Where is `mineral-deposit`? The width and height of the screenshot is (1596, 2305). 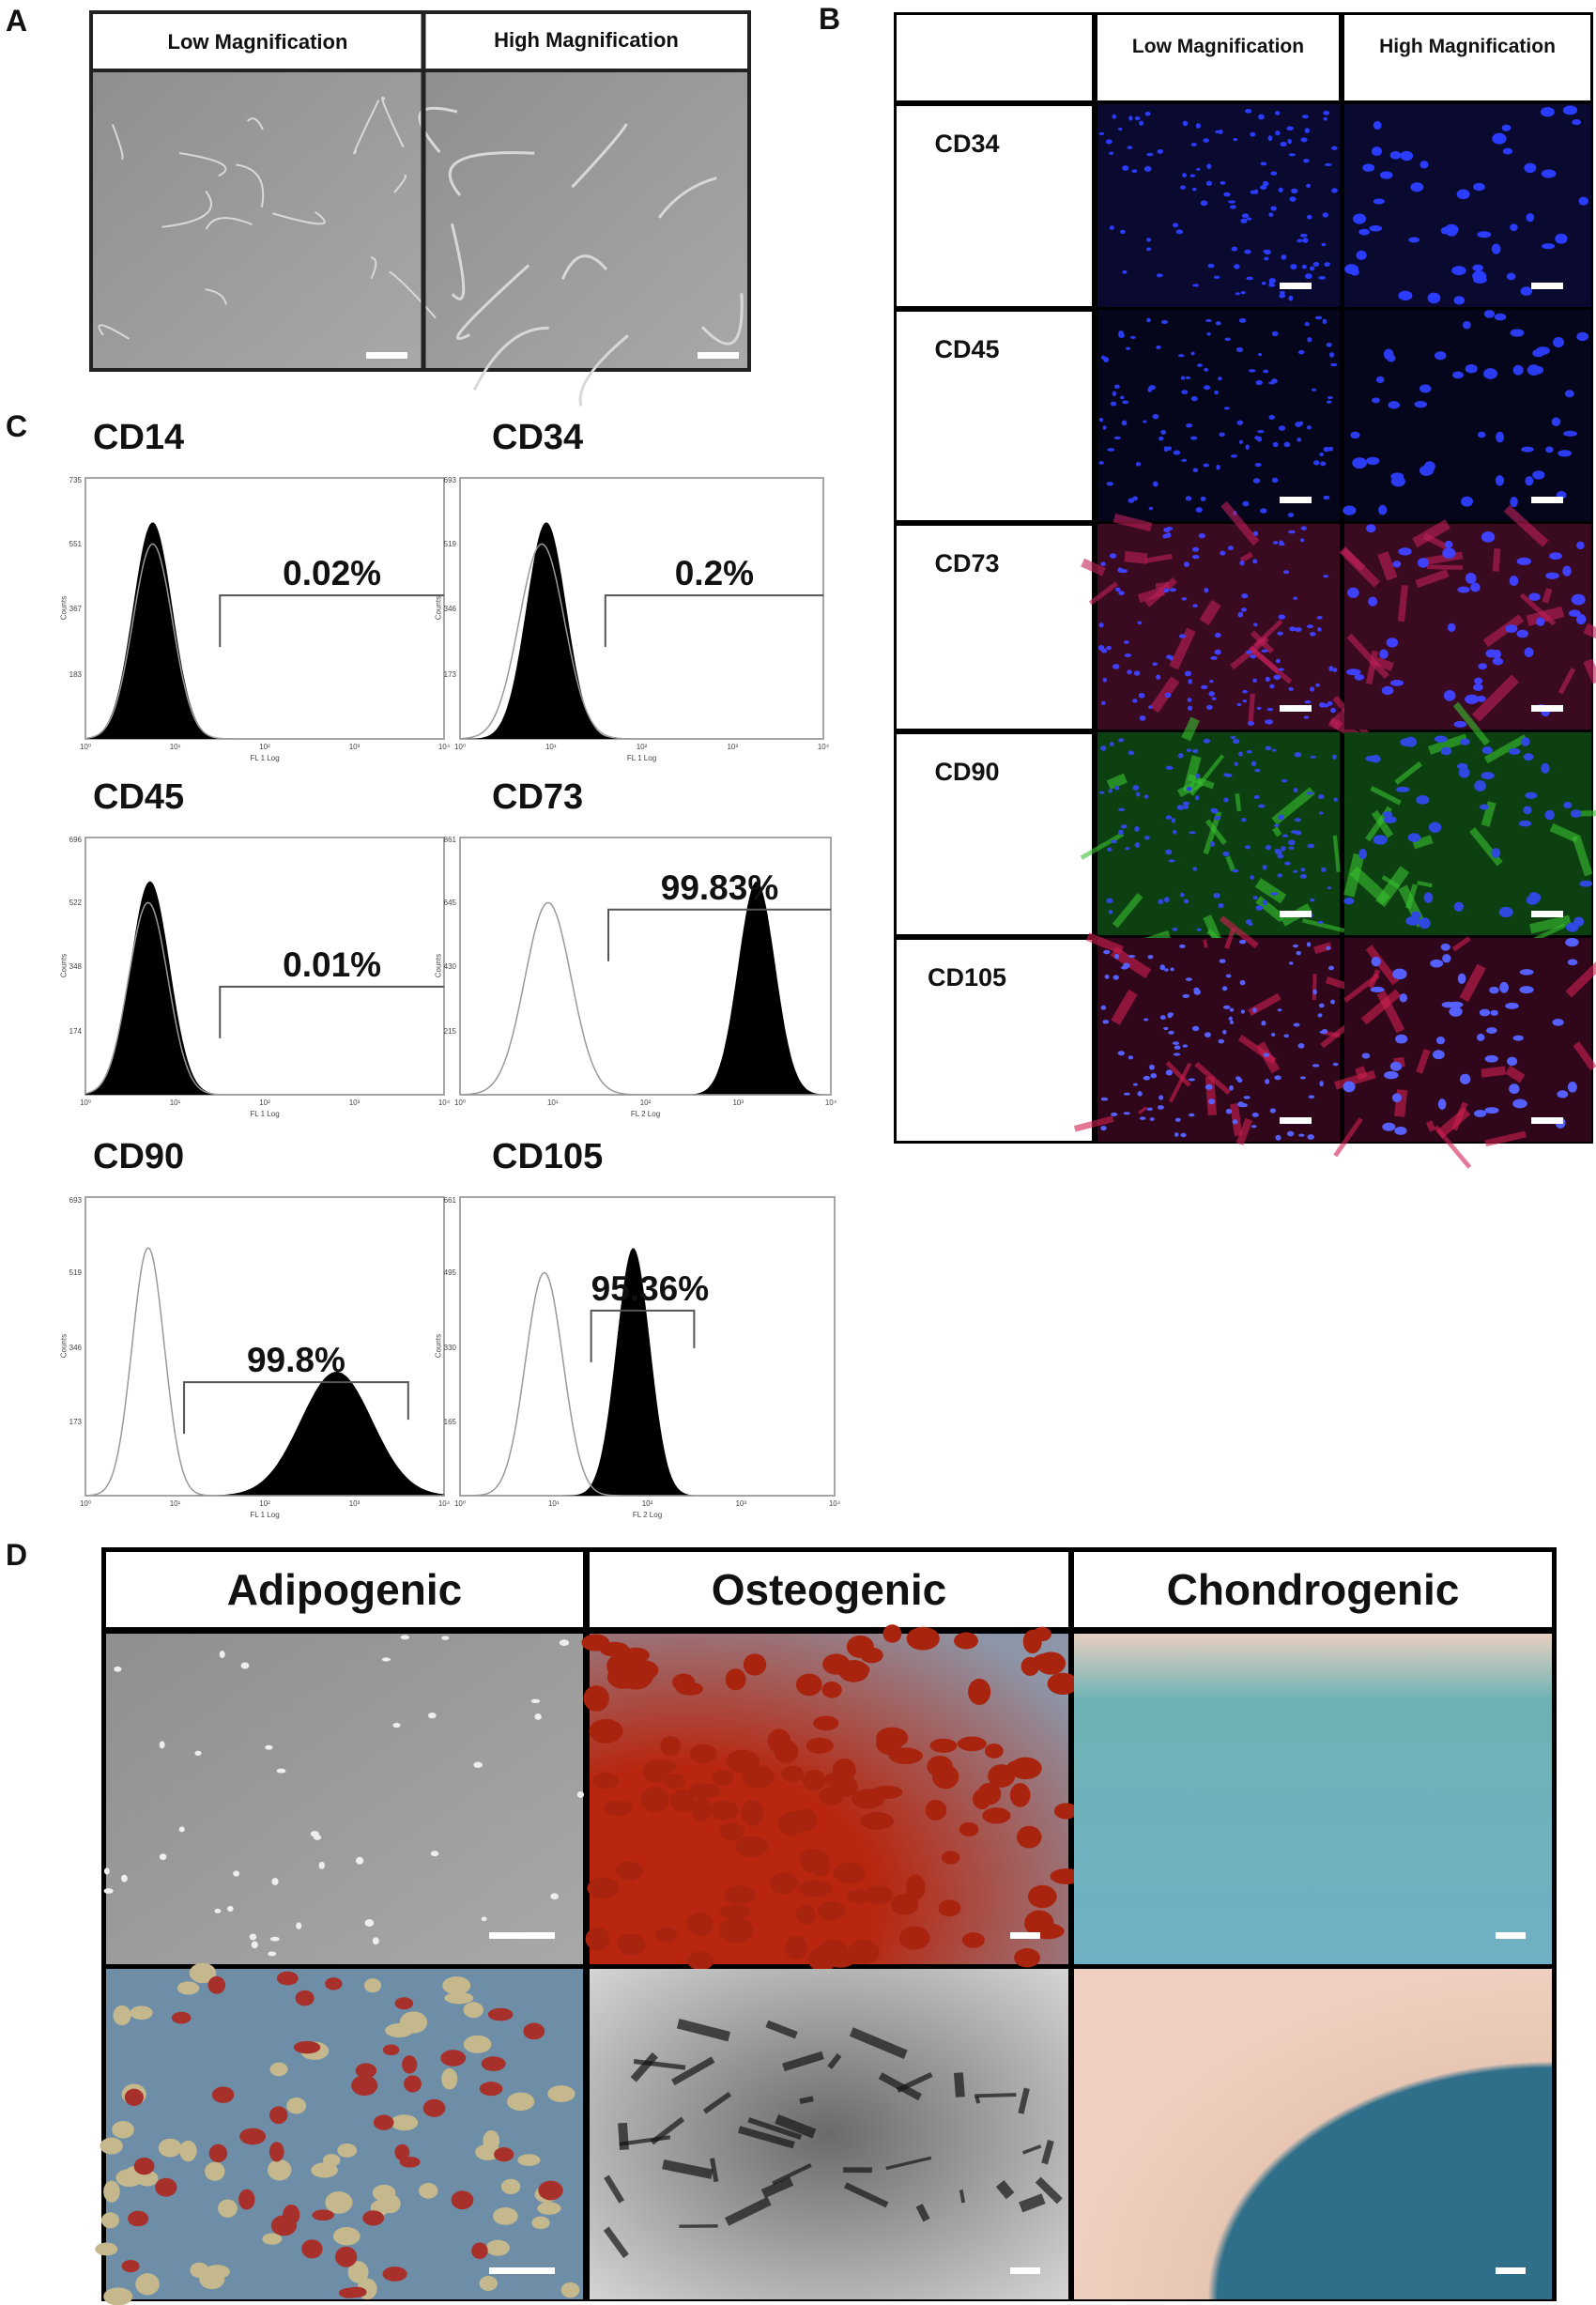
mineral-deposit is located at coordinates (717, 2102).